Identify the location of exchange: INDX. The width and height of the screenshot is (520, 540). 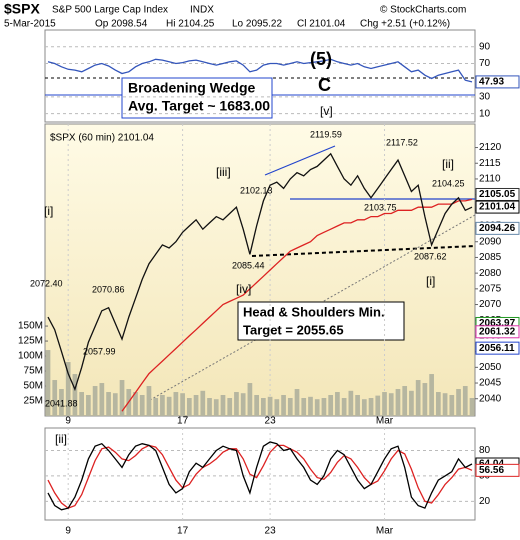
(202, 10).